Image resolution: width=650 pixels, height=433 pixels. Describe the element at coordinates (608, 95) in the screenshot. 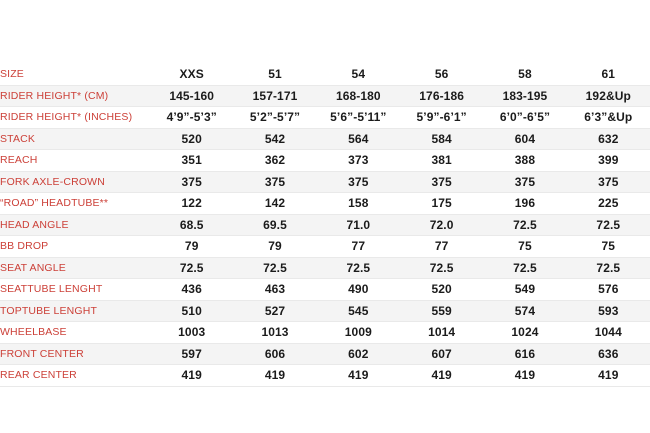

I see `row-value: 192&Up` at that location.